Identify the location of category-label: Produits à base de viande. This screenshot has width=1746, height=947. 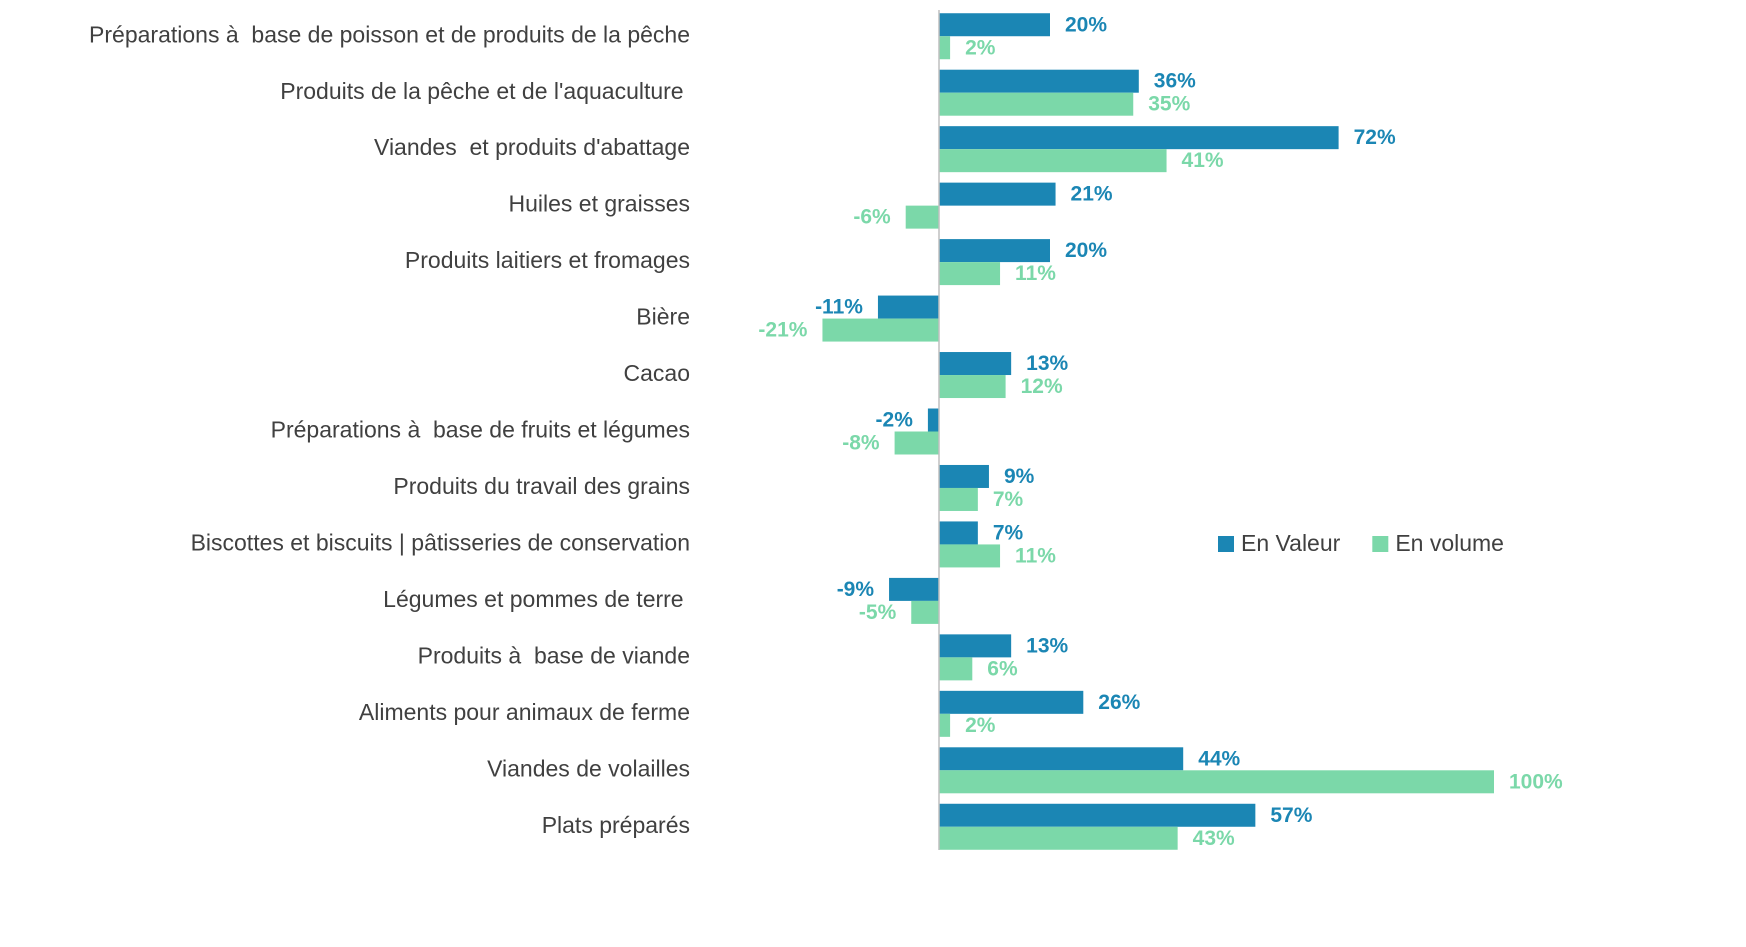
(554, 655).